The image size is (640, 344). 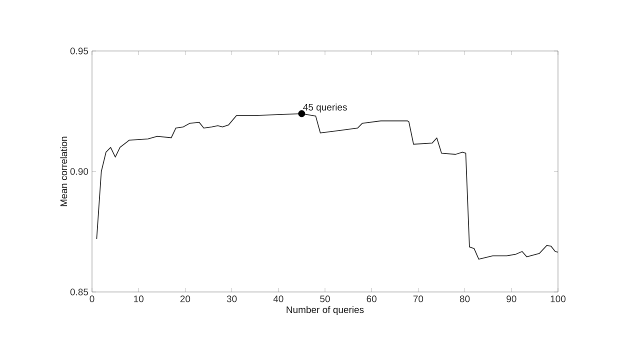 I want to click on y-tick-label: 0.95, so click(x=79, y=51).